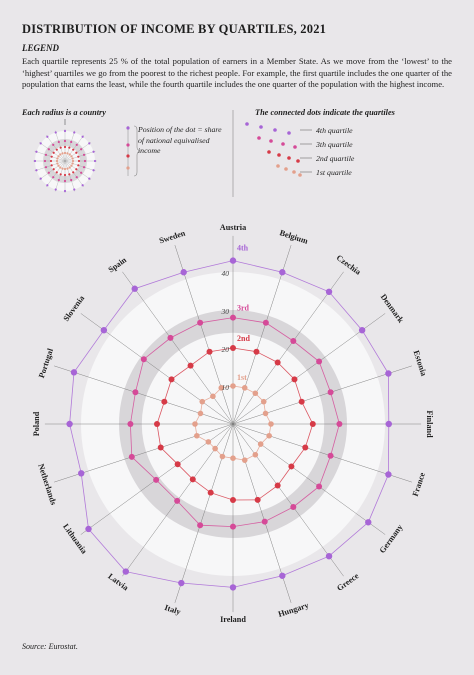 This screenshot has height=675, width=474. What do you see at coordinates (243, 248) in the screenshot?
I see `quartile-tag: 4th` at bounding box center [243, 248].